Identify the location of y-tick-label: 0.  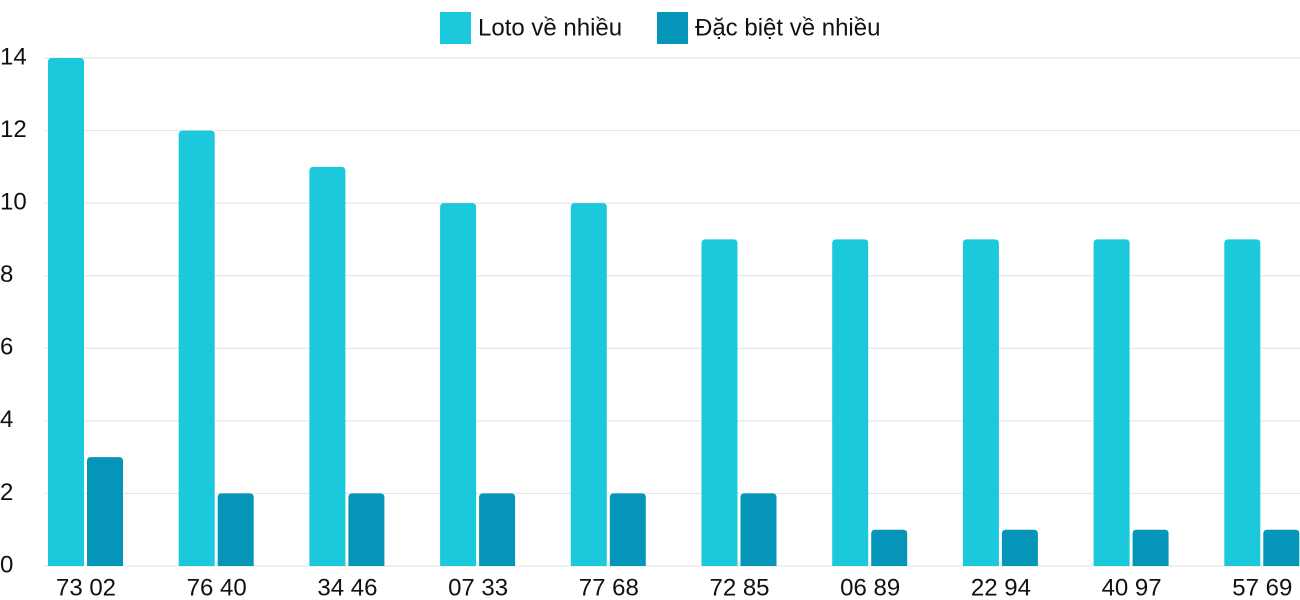
(6, 564).